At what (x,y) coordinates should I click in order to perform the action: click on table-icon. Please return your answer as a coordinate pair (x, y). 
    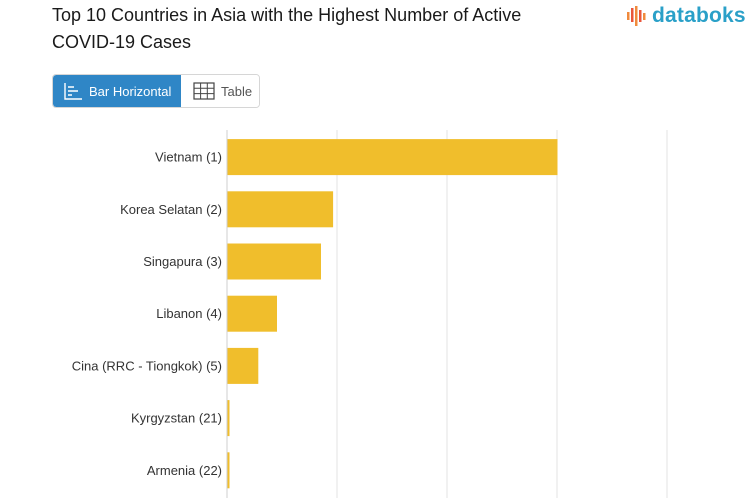
    Looking at the image, I should click on (204, 91).